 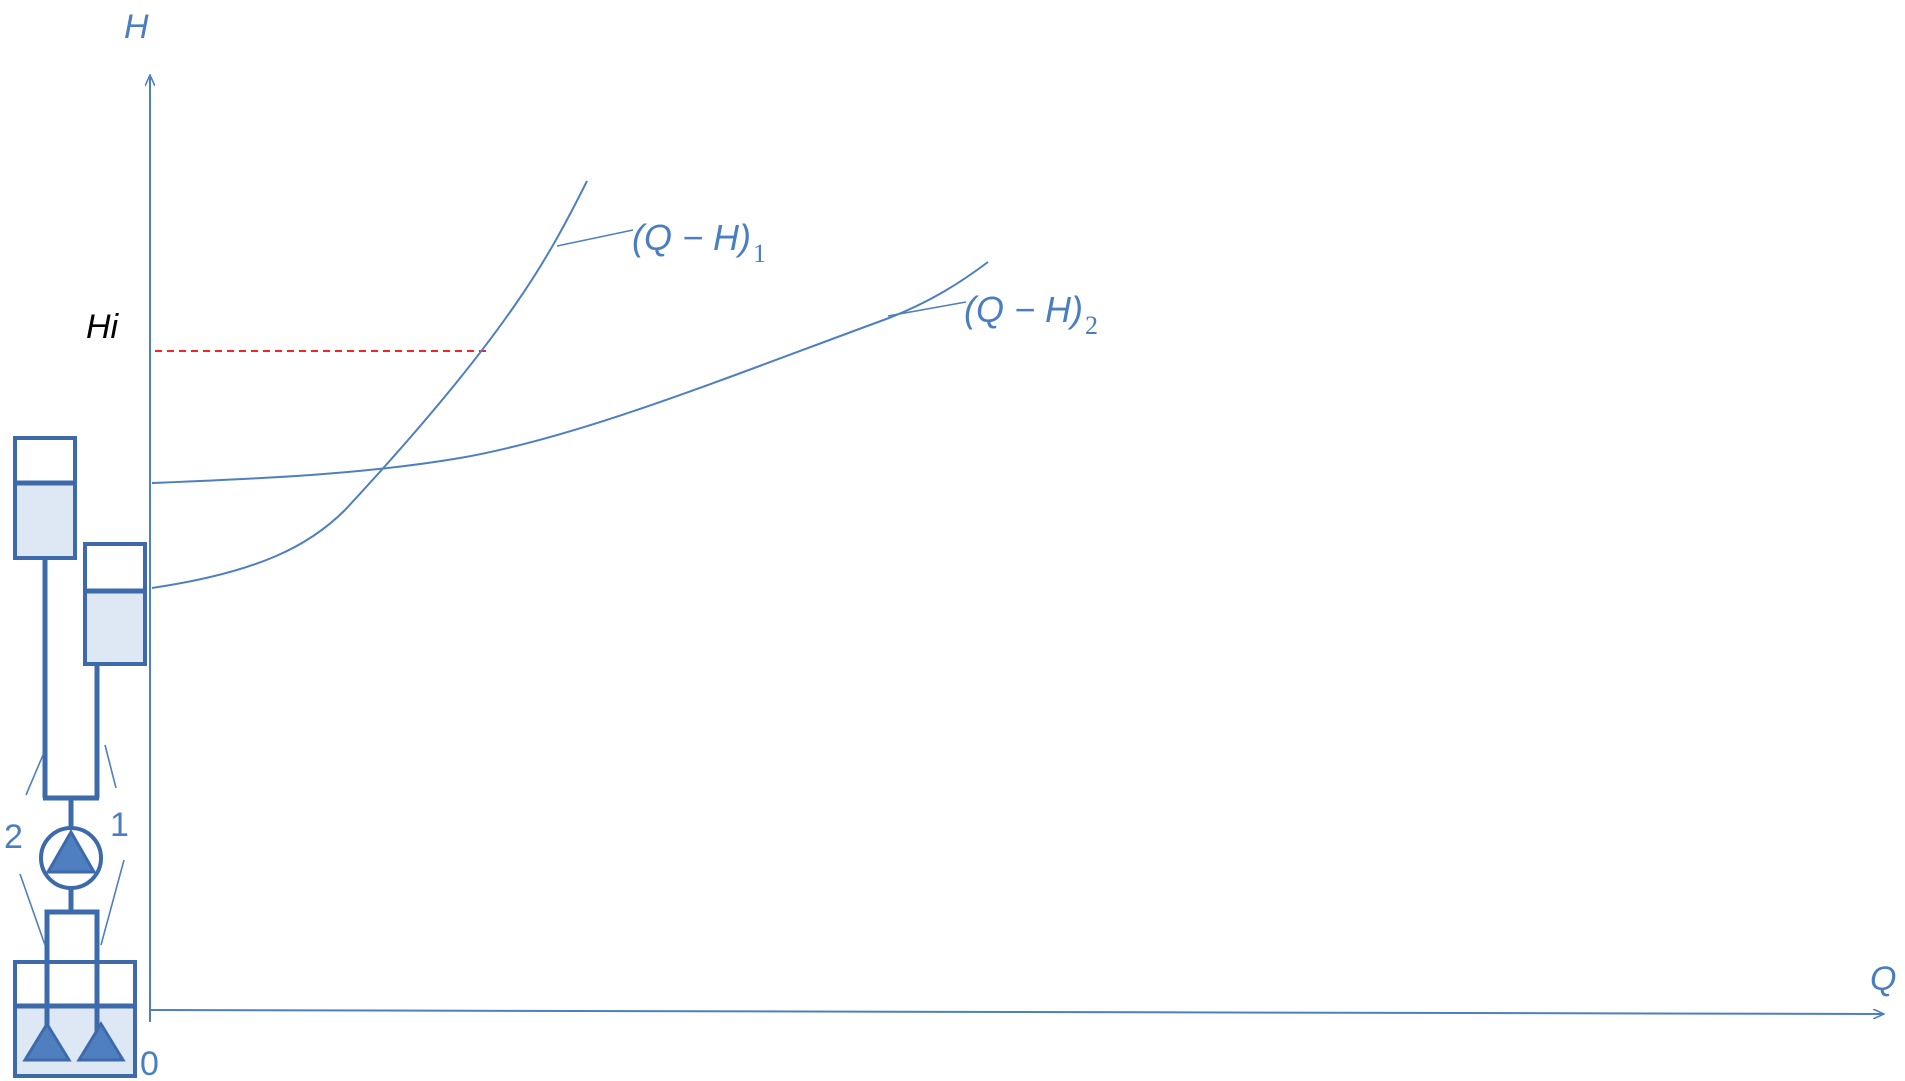 What do you see at coordinates (101, 1041) in the screenshot?
I see `foot-valve-1-icon` at bounding box center [101, 1041].